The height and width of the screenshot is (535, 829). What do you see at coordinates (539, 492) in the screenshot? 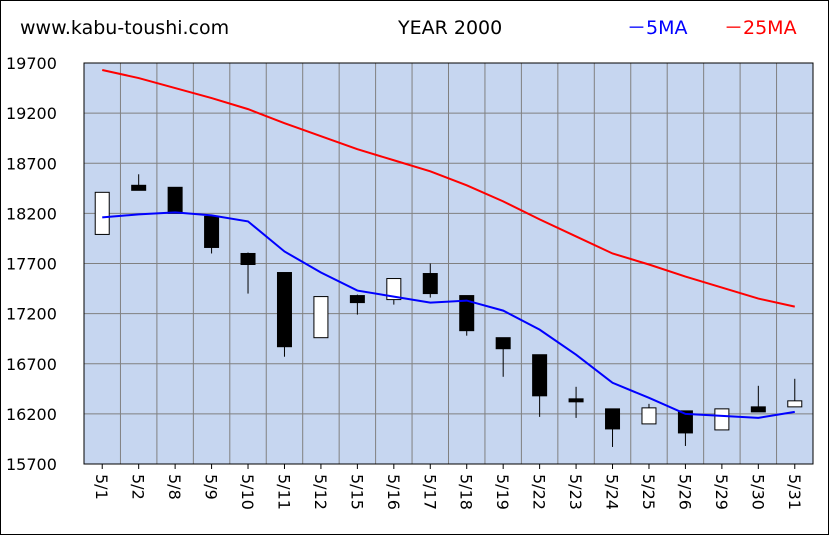
I see `x-tick-label: 5/22` at bounding box center [539, 492].